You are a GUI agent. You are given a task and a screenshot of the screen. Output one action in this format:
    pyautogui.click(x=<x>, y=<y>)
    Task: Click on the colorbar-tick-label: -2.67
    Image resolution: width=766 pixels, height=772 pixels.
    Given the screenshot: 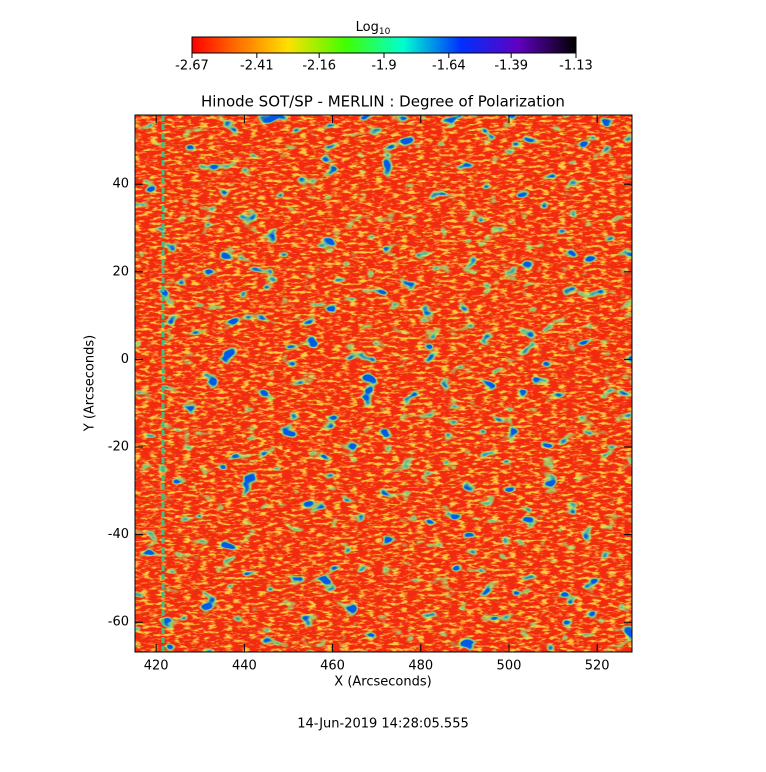 What is the action you would take?
    pyautogui.click(x=192, y=66)
    